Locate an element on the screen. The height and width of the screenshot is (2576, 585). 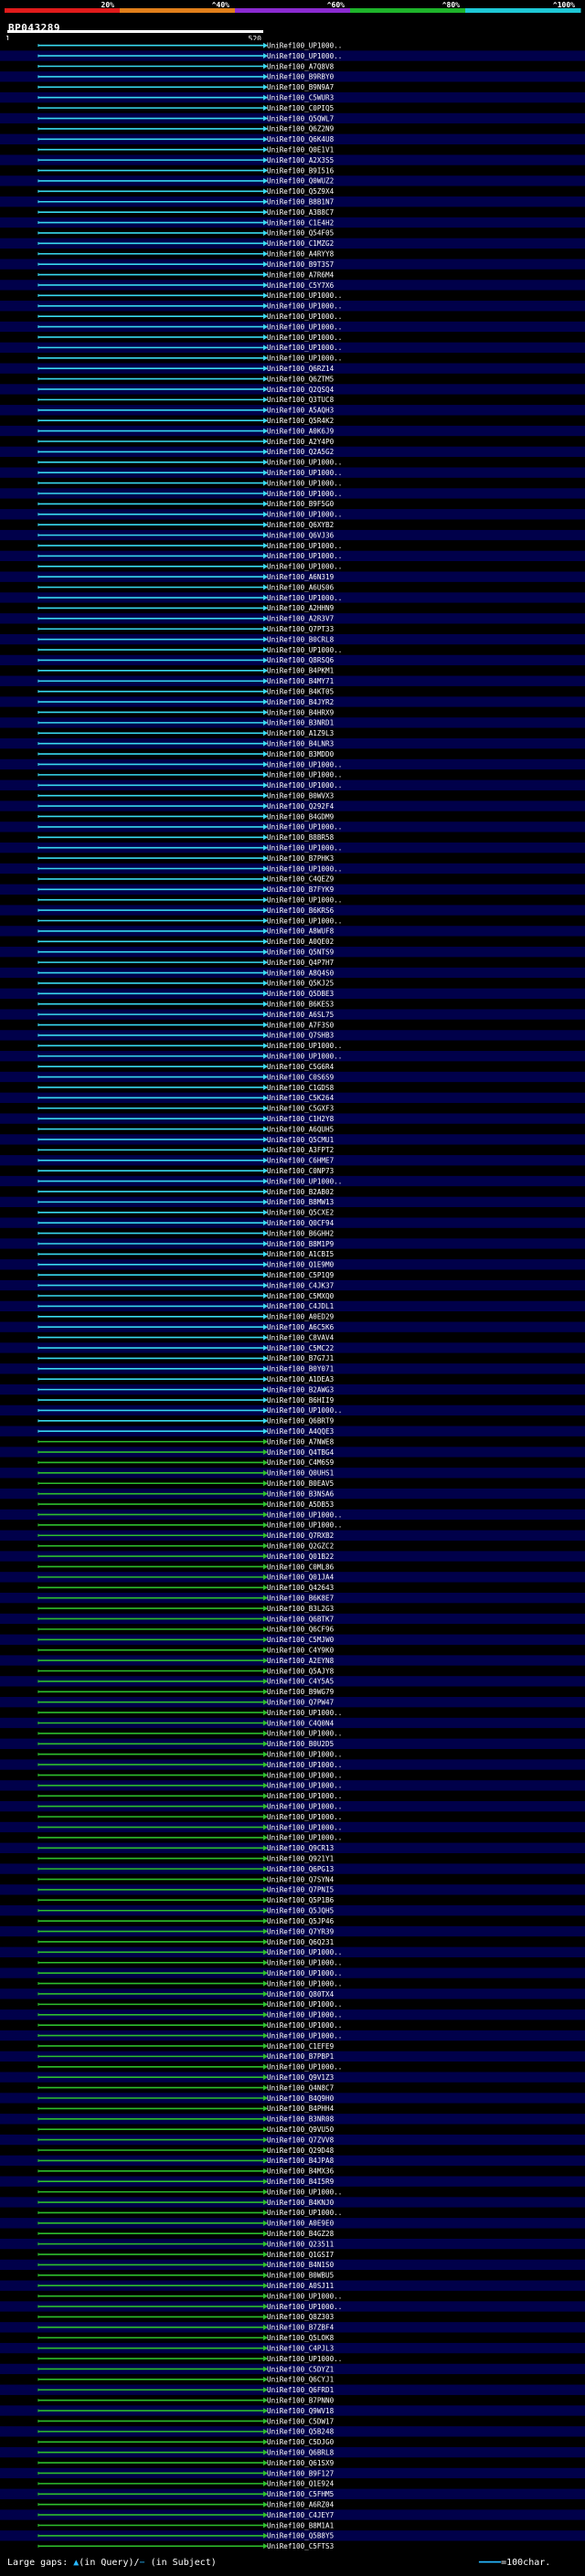
hit-label: UniRef100_C4JK37 is located at coordinates (300, 1285).